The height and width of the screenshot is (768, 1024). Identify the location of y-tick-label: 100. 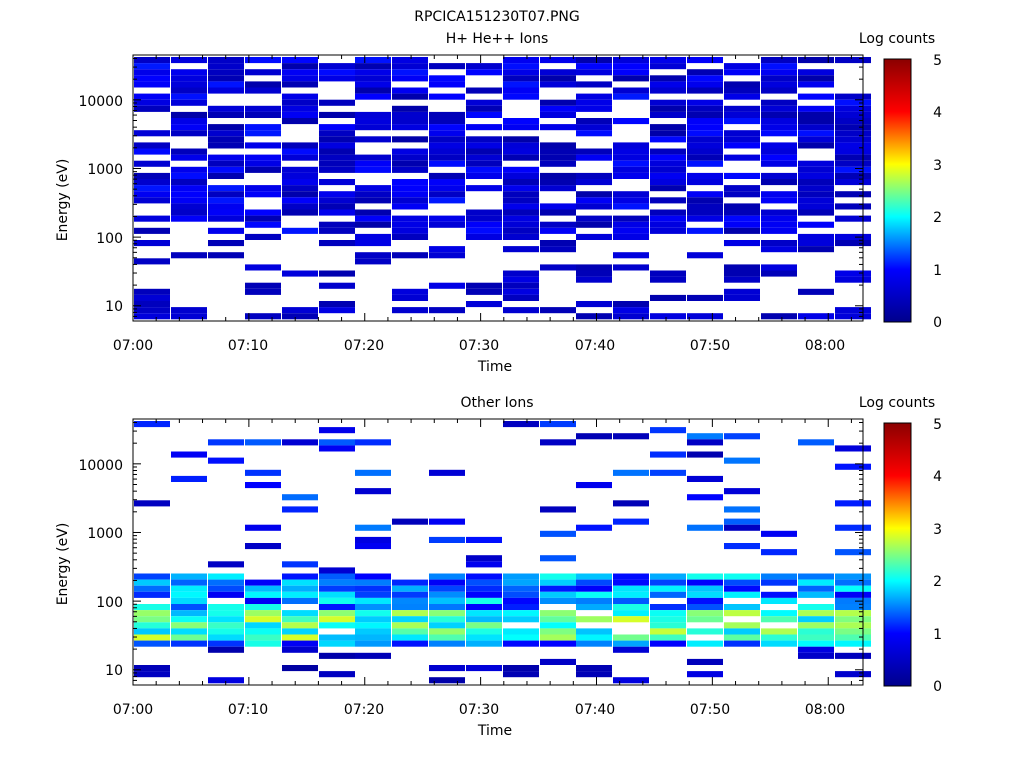
(109, 603).